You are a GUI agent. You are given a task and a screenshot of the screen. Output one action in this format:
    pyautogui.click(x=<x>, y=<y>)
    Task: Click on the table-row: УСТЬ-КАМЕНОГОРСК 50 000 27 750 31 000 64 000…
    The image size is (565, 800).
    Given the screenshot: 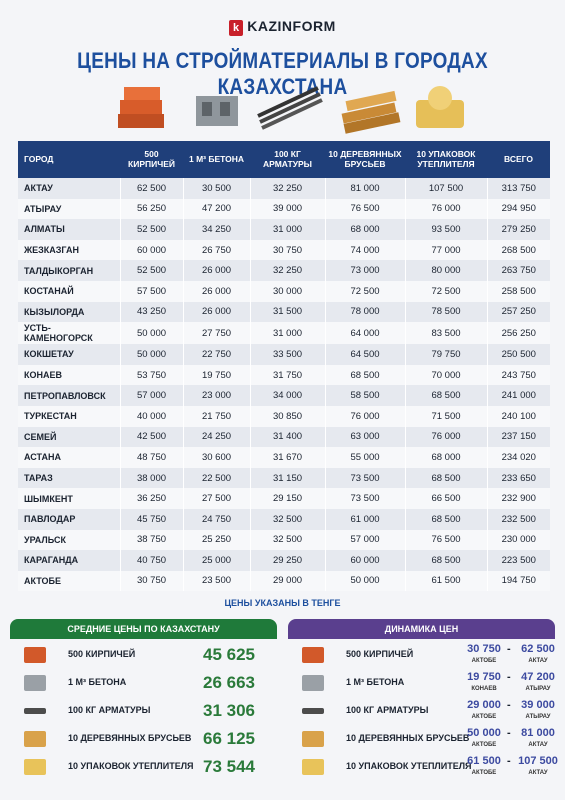 What is the action you would take?
    pyautogui.click(x=284, y=333)
    